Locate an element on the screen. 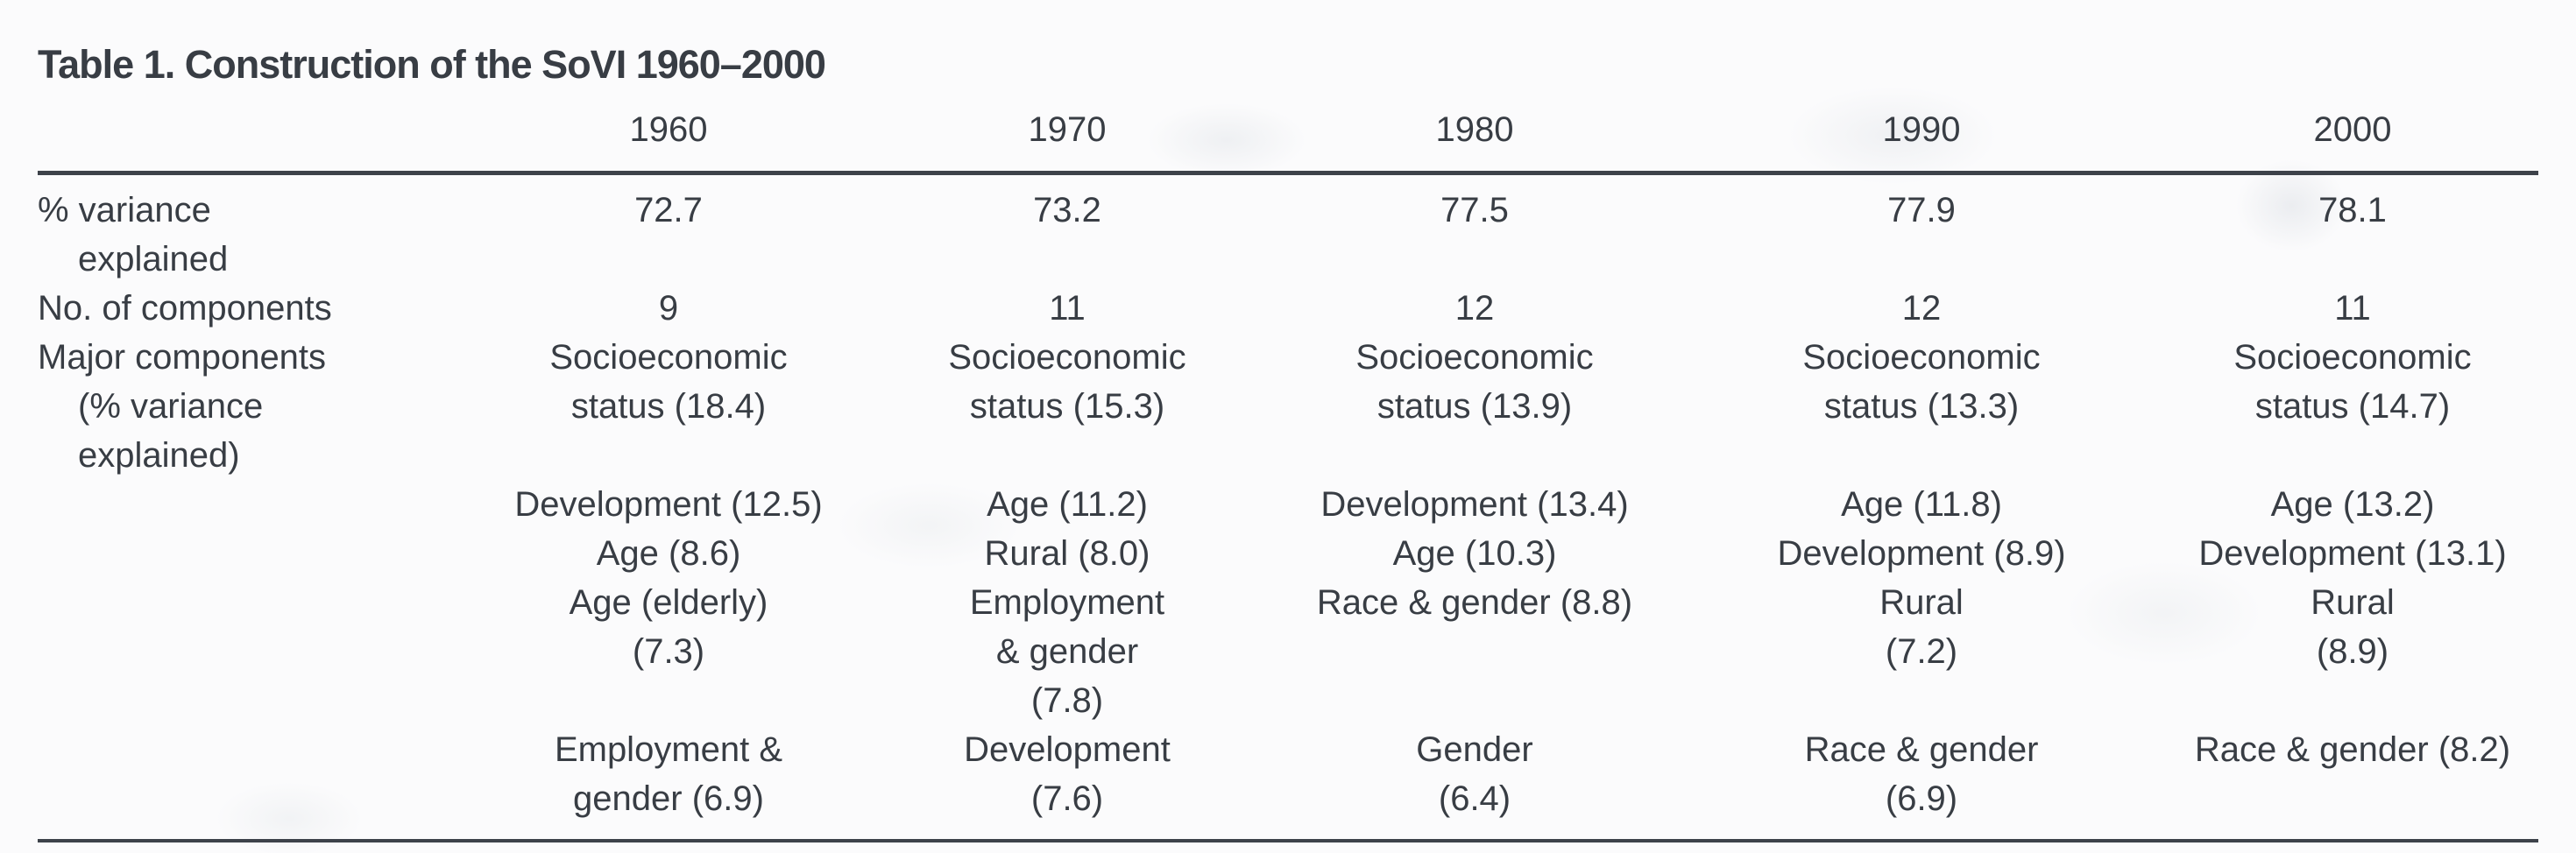  table-head: 1960 1970 1980 1990 2000 is located at coordinates (1288, 132).